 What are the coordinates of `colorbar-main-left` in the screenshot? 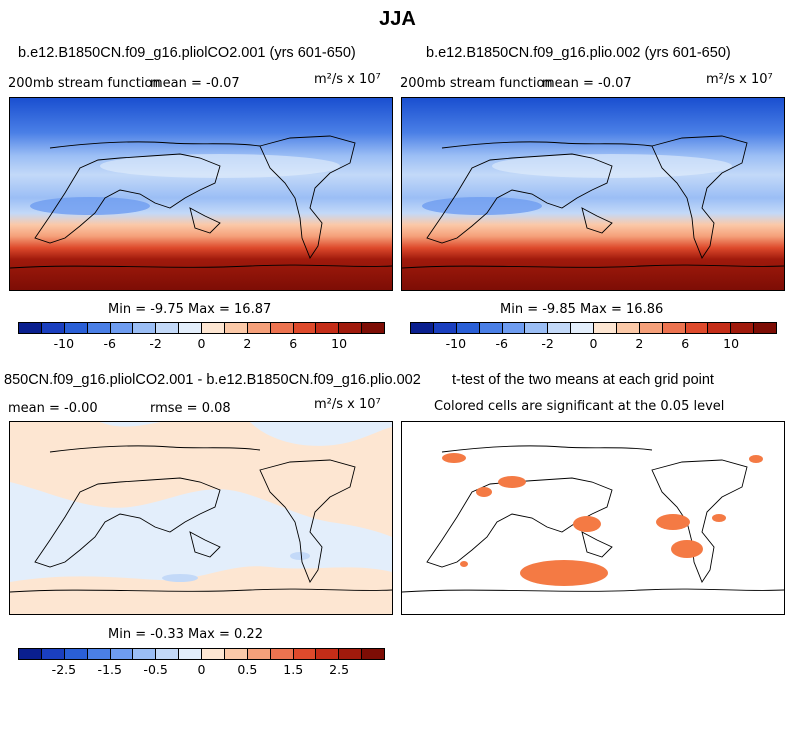 It's located at (201, 328).